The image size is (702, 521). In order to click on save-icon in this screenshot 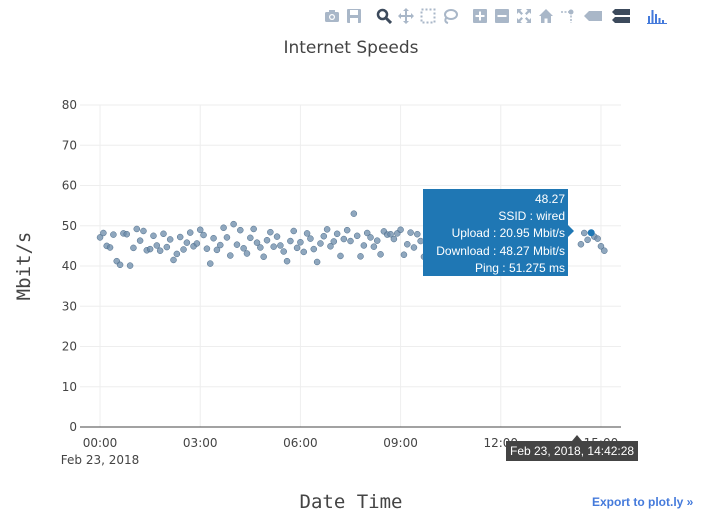, I will do `click(354, 16)`.